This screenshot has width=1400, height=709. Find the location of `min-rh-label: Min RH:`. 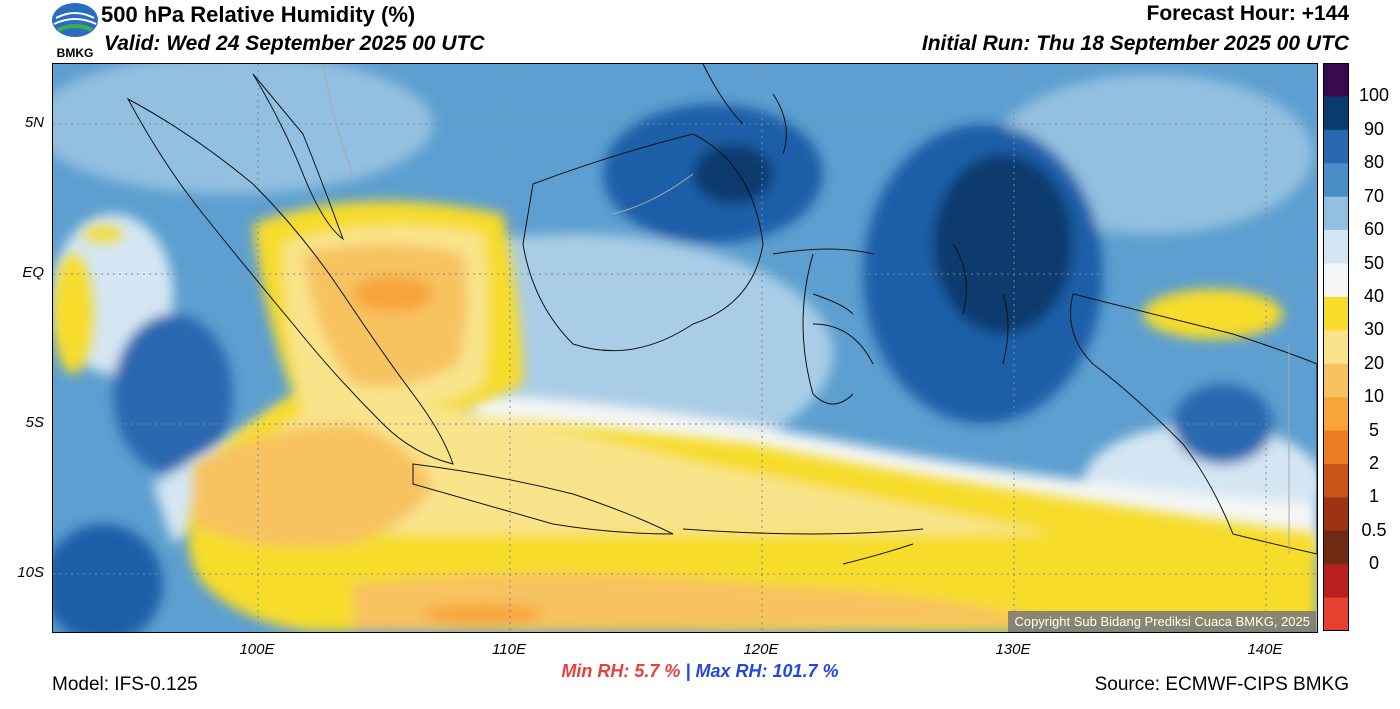

min-rh-label: Min RH: is located at coordinates (595, 671).